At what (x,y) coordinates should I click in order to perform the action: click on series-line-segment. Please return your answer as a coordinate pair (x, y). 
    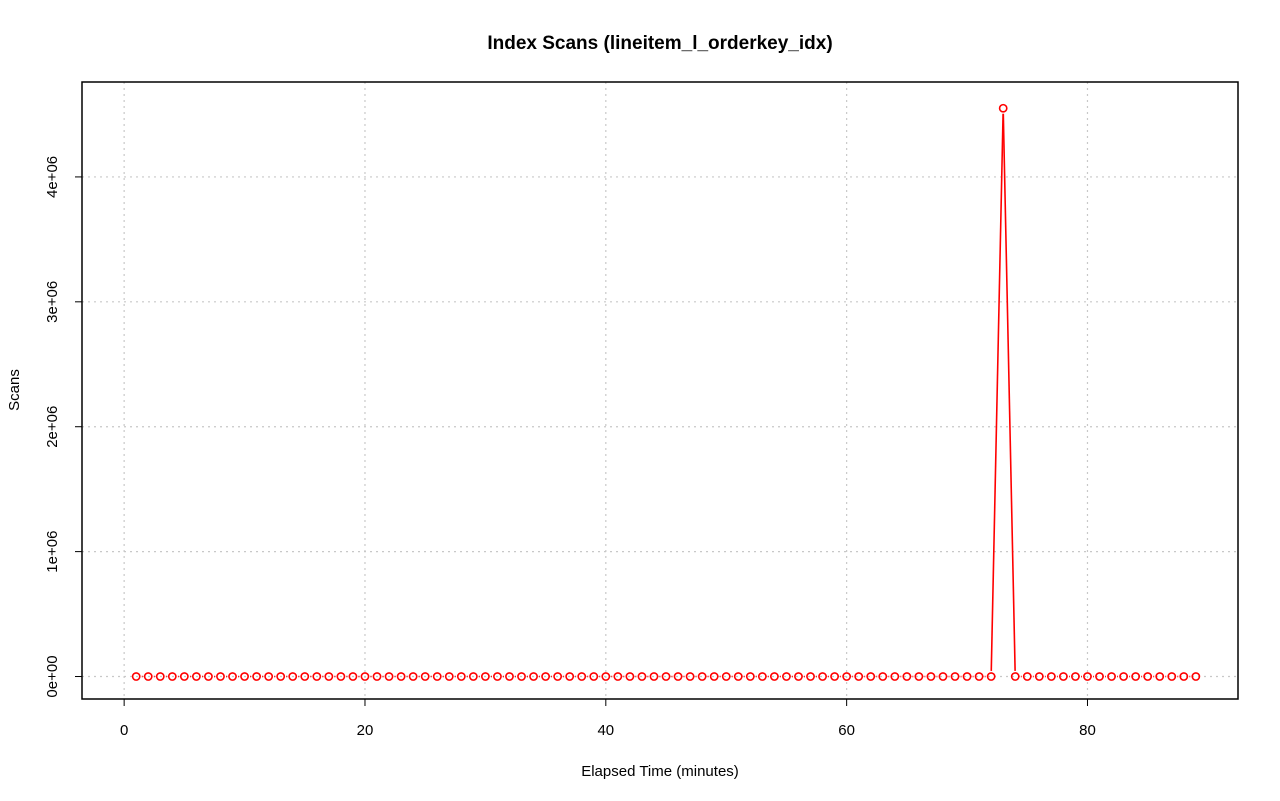
    Looking at the image, I should click on (997, 392).